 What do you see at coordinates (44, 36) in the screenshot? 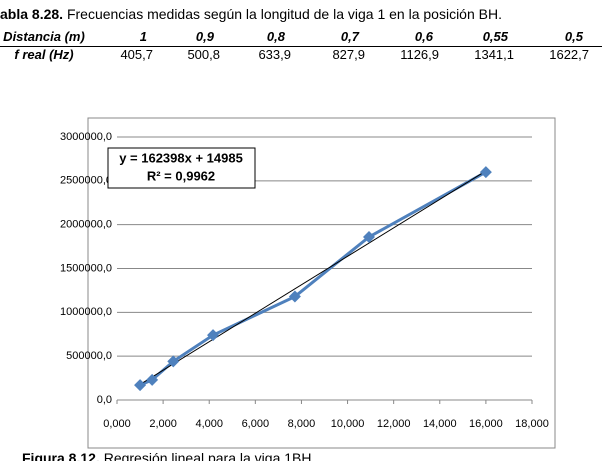
I see `header-cell: Distancia (m)` at bounding box center [44, 36].